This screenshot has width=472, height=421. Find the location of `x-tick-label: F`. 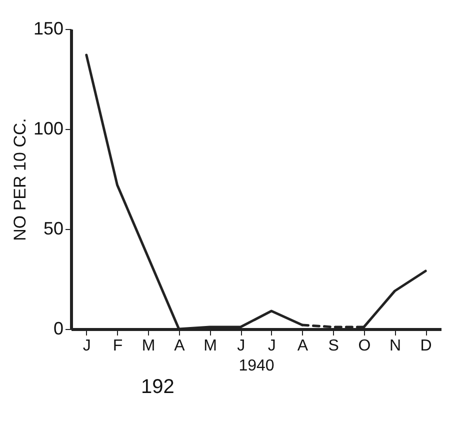

x-tick-label: F is located at coordinates (117, 346).